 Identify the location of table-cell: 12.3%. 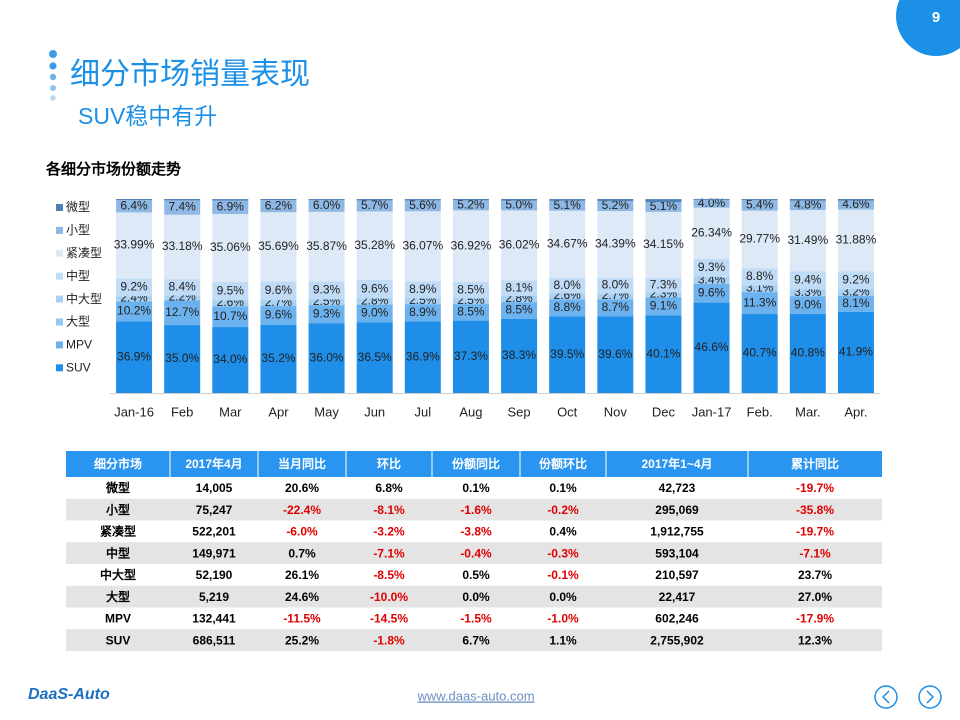
(815, 640).